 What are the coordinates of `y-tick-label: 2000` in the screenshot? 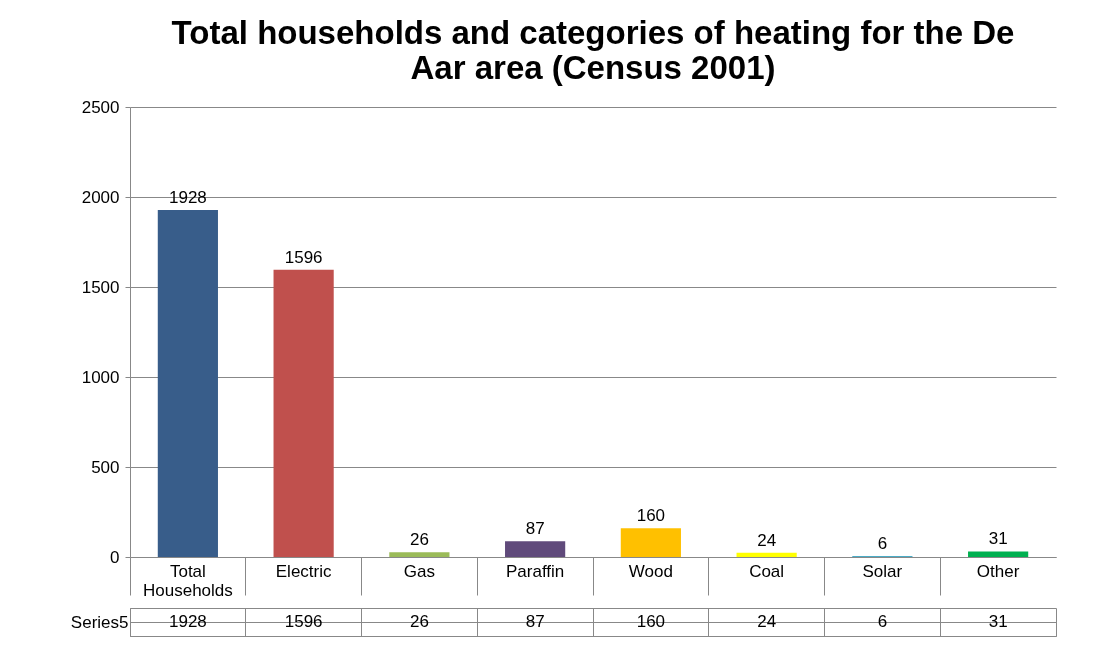 It's located at (100, 197).